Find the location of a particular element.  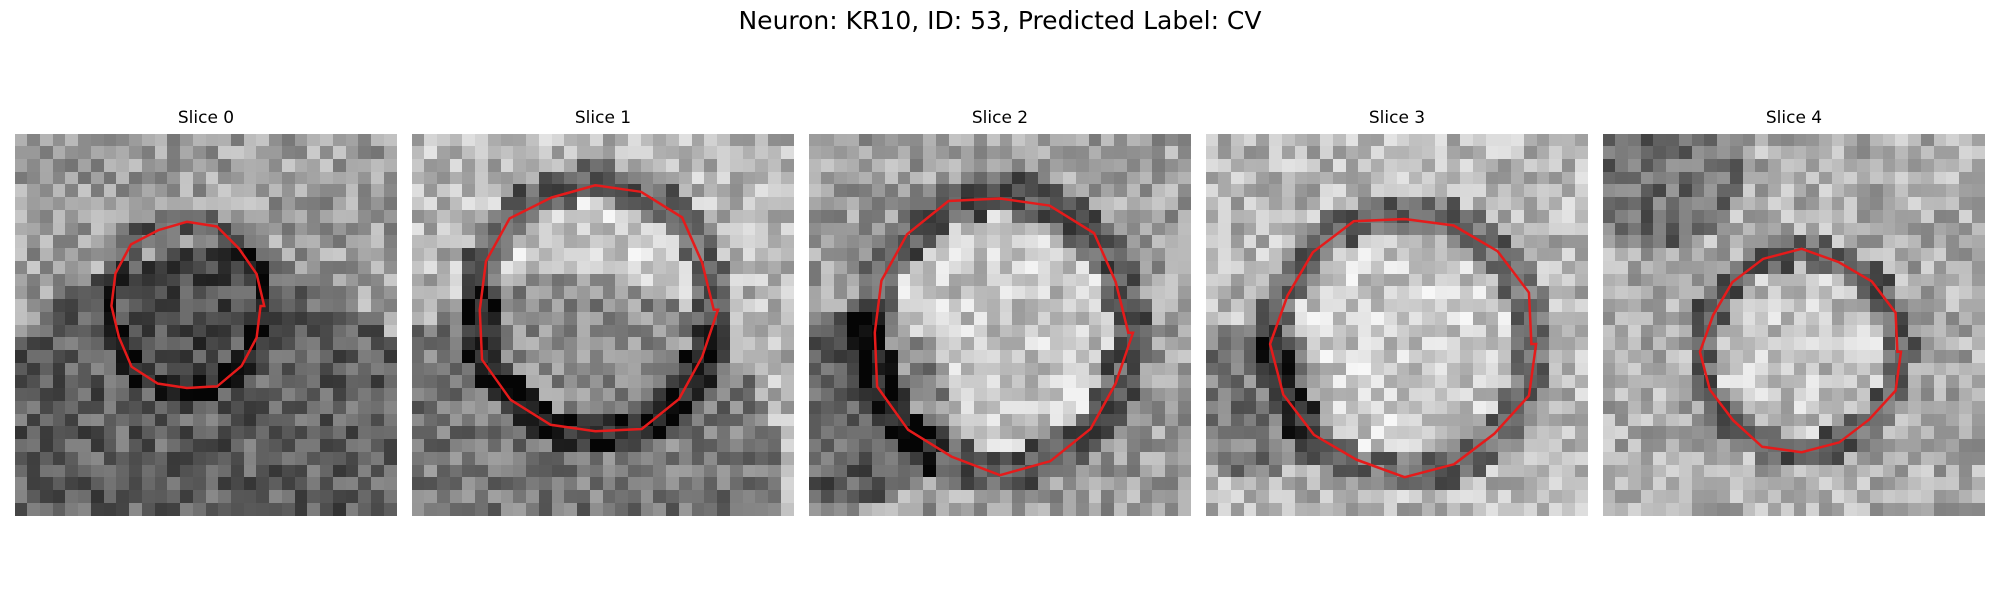

slice-title: Slice 0 is located at coordinates (206, 118).